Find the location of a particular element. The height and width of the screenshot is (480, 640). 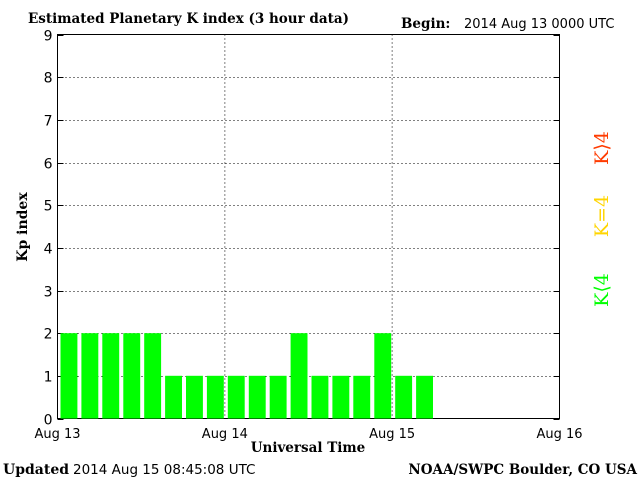

y-axis-label: Kp index is located at coordinates (23, 227).